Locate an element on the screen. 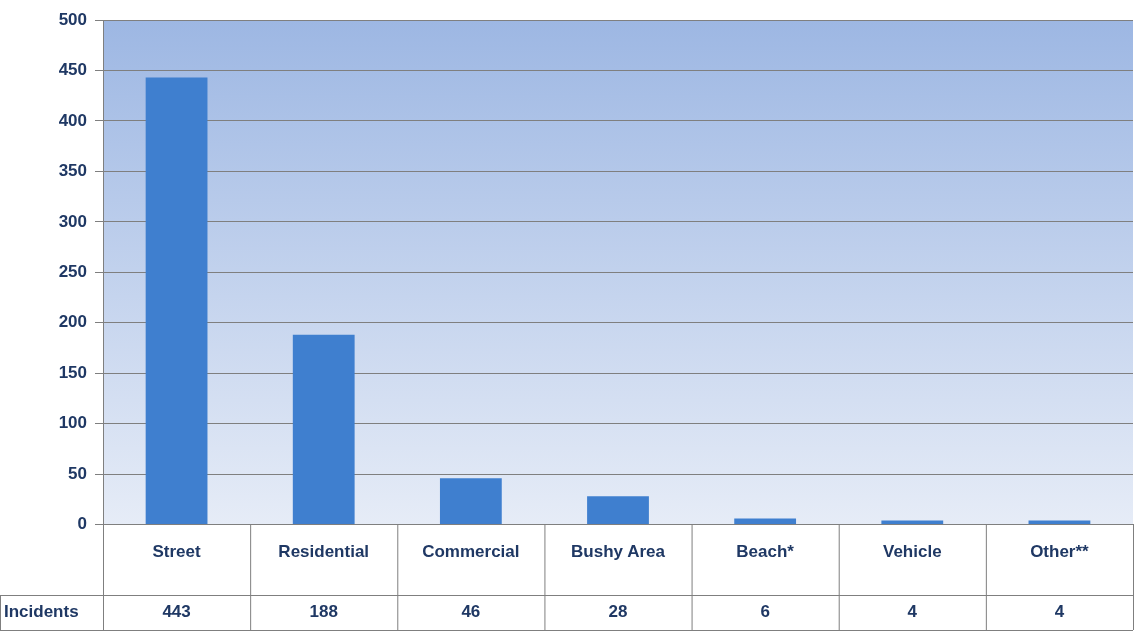  data-label: 46 is located at coordinates (471, 612).